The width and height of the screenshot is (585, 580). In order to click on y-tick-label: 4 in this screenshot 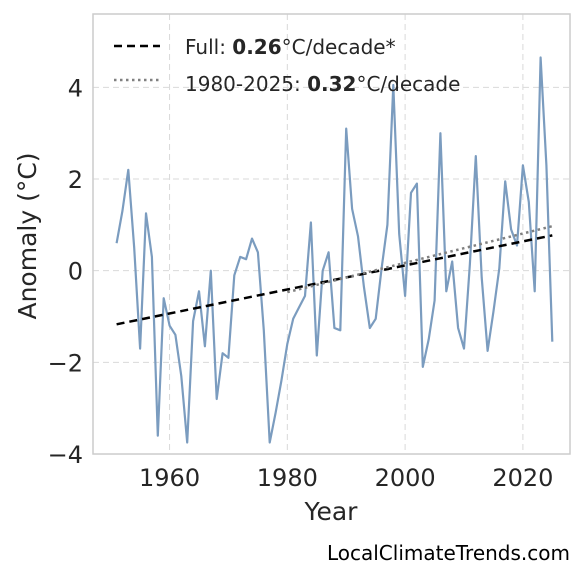, I will do `click(75, 88)`.